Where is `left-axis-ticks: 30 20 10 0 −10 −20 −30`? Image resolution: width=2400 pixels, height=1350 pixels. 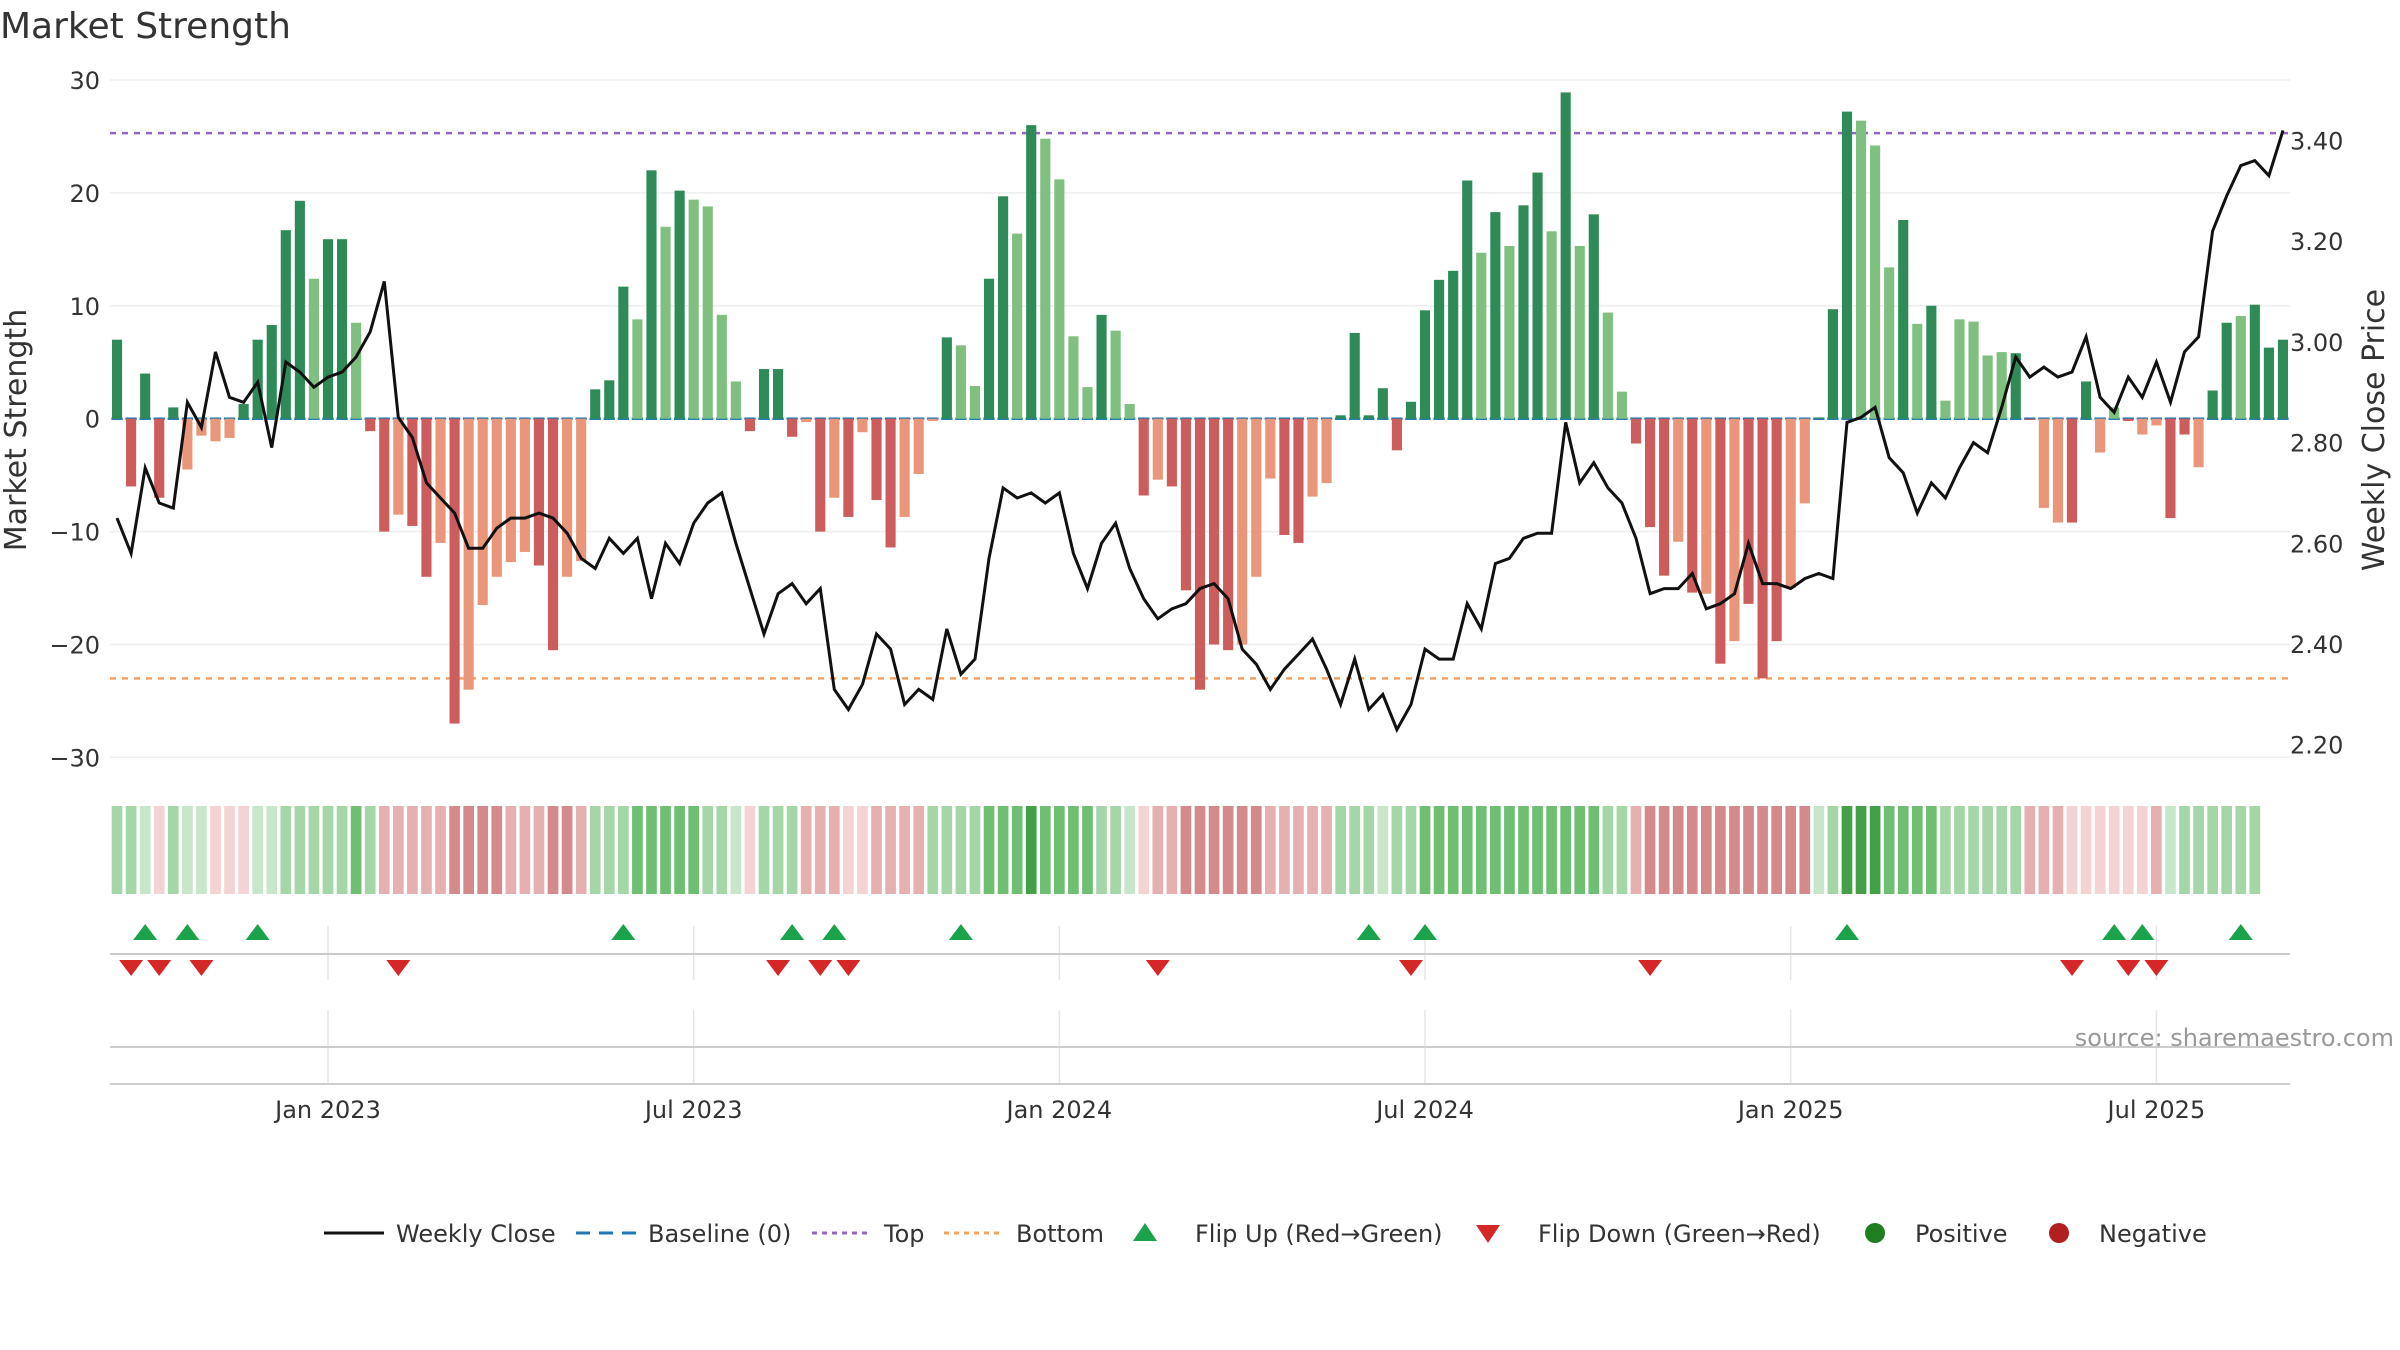 left-axis-ticks: 30 20 10 0 −10 −20 −30 is located at coordinates (74, 419).